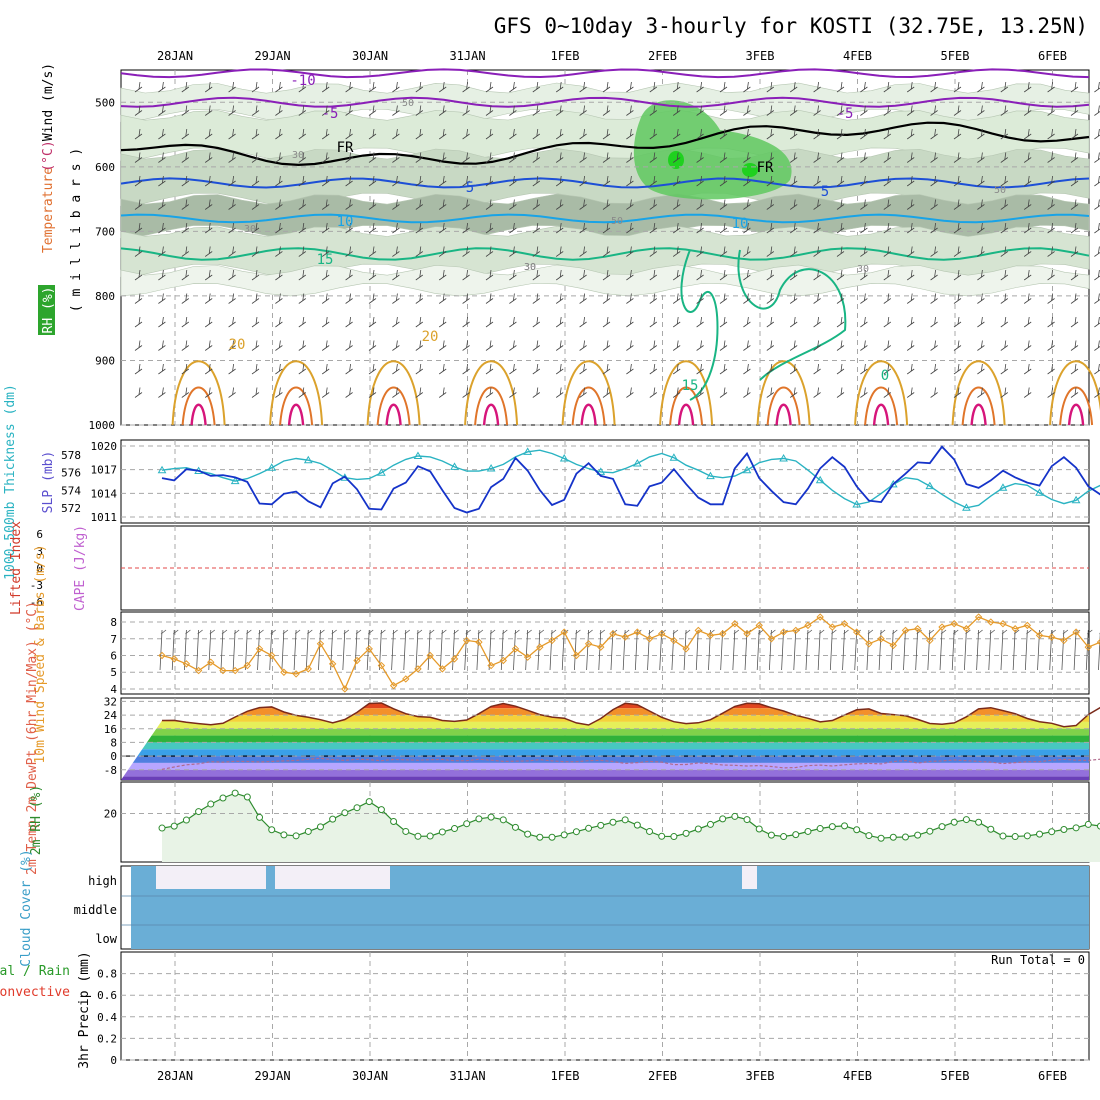  What do you see at coordinates (565, 1076) in the screenshot?
I see `date-label-bottom: 1FEB` at bounding box center [565, 1076].